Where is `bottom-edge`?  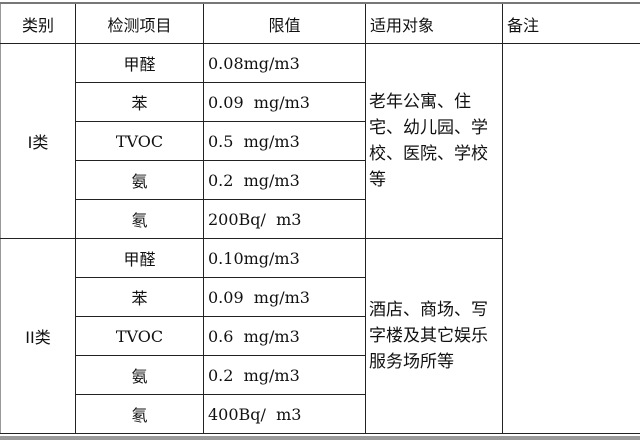
bottom-edge is located at coordinates (320, 438).